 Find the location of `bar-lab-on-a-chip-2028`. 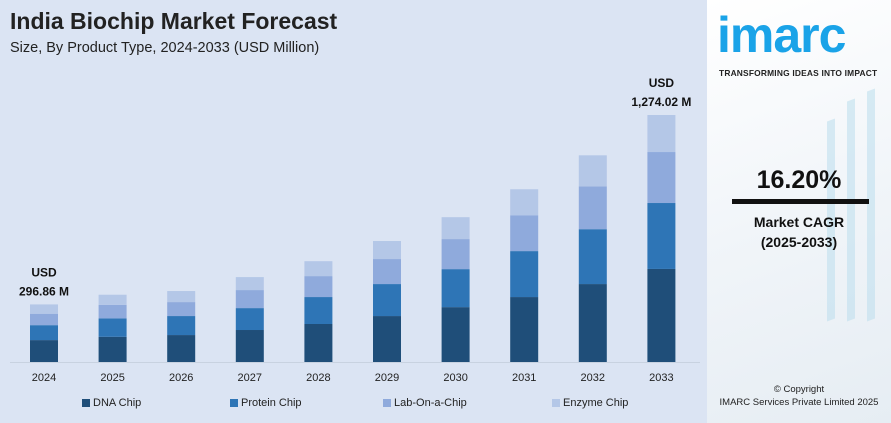

bar-lab-on-a-chip-2028 is located at coordinates (318, 287).